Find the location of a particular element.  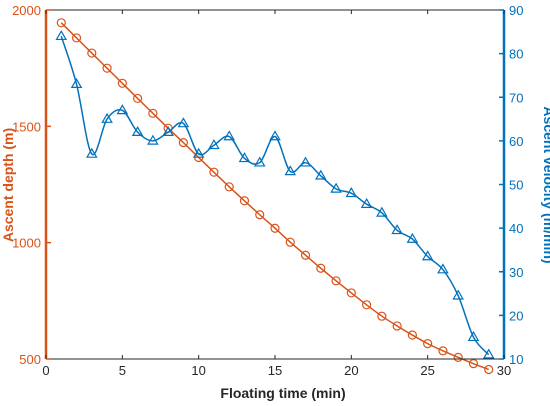

y-left-tick-label: 500 is located at coordinates (30, 359).